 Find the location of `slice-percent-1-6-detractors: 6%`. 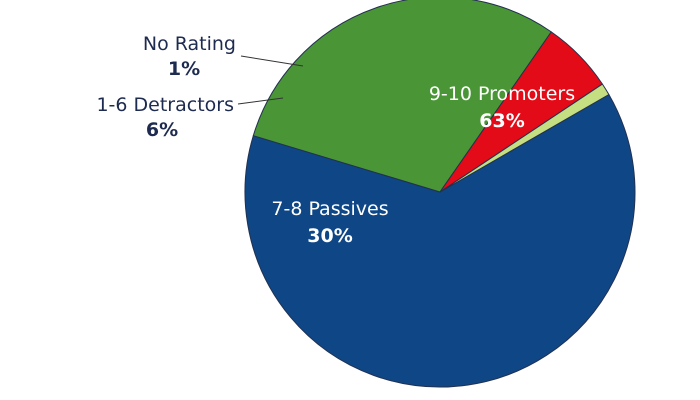

slice-percent-1-6-detractors: 6% is located at coordinates (162, 130).